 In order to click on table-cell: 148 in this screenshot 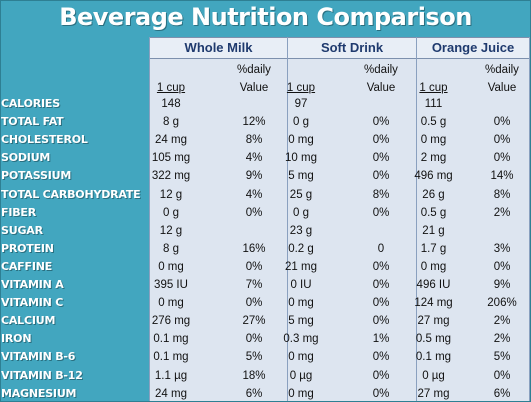, I will do `click(171, 104)`.